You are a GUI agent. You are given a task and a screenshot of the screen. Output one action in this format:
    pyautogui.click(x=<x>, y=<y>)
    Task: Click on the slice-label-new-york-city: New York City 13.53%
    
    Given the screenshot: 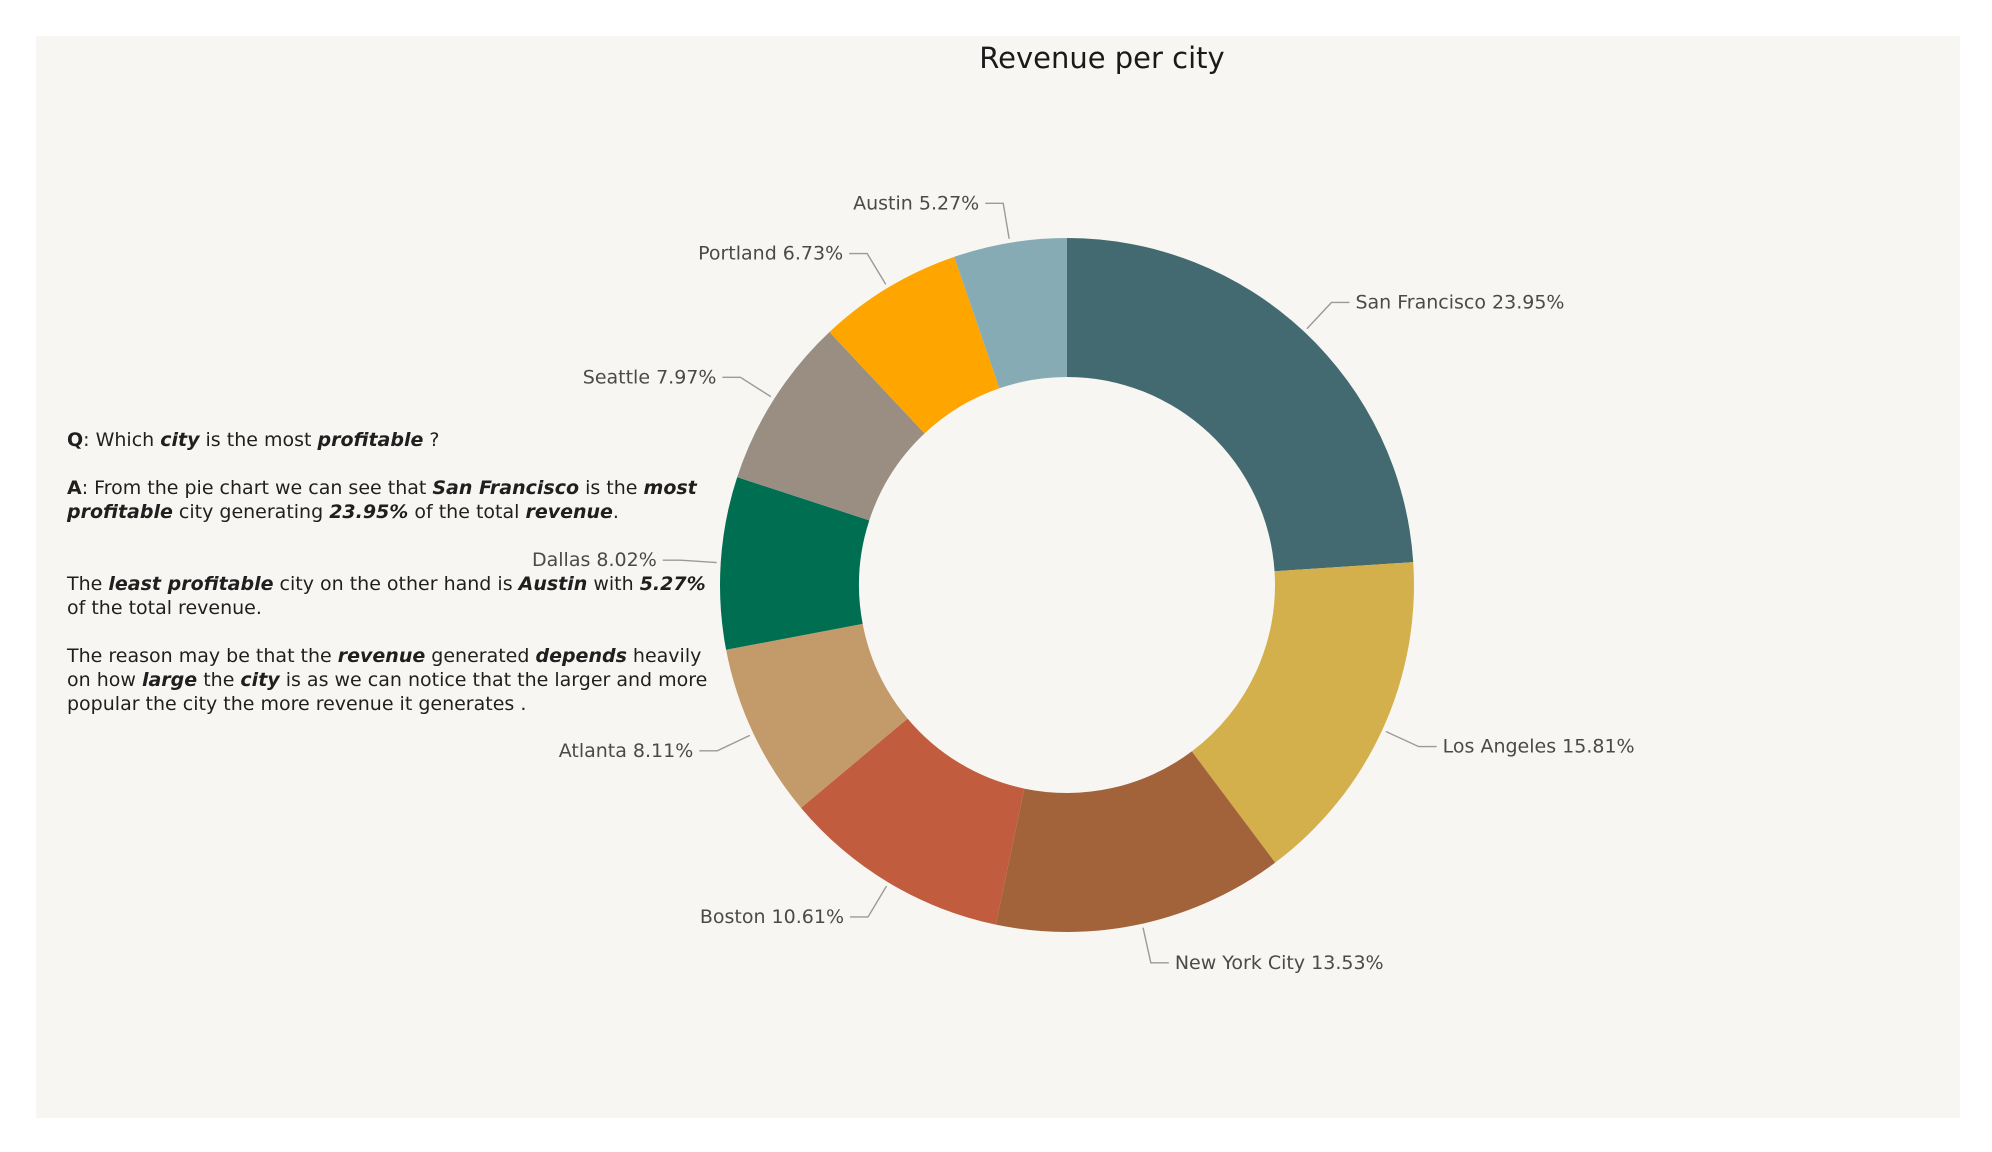 What is the action you would take?
    pyautogui.click(x=1279, y=963)
    